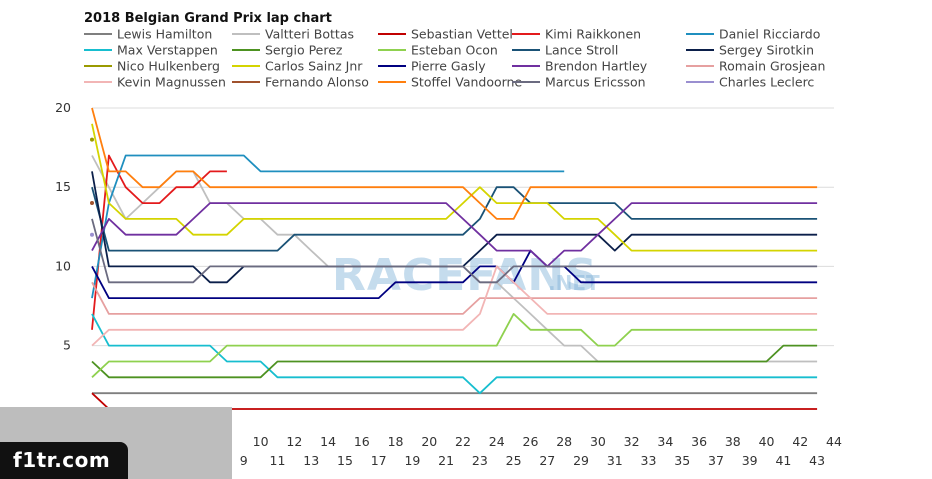  I want to click on series-line-romain-grosjean, so click(454, 298).